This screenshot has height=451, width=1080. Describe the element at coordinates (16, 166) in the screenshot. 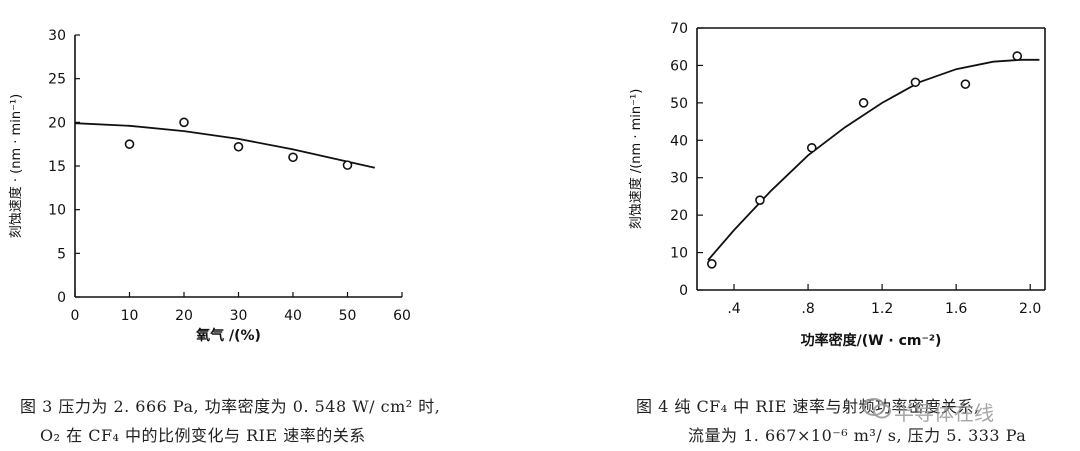

I see `y-axis-label: 刻蚀速度 · (nm · min⁻¹)` at that location.